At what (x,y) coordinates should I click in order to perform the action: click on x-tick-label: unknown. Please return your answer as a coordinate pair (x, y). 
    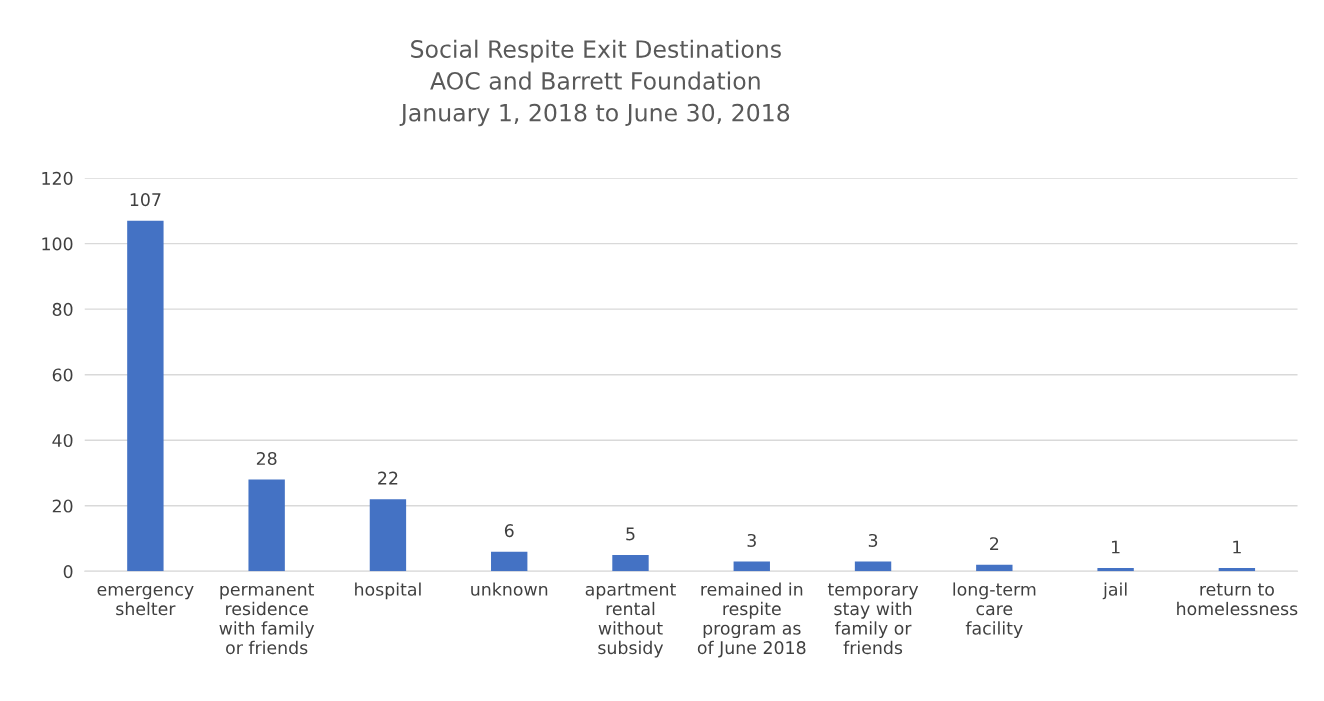
    Looking at the image, I should click on (509, 589).